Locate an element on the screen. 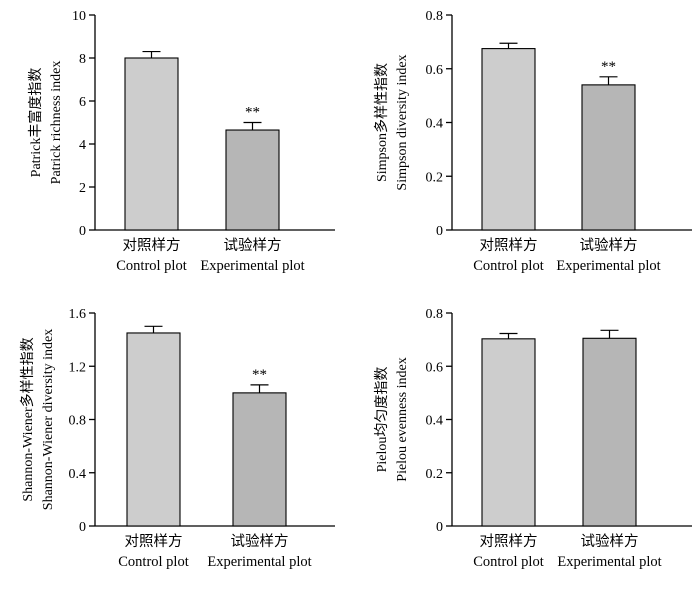  y-tick-label: 10 is located at coordinates (79, 16).